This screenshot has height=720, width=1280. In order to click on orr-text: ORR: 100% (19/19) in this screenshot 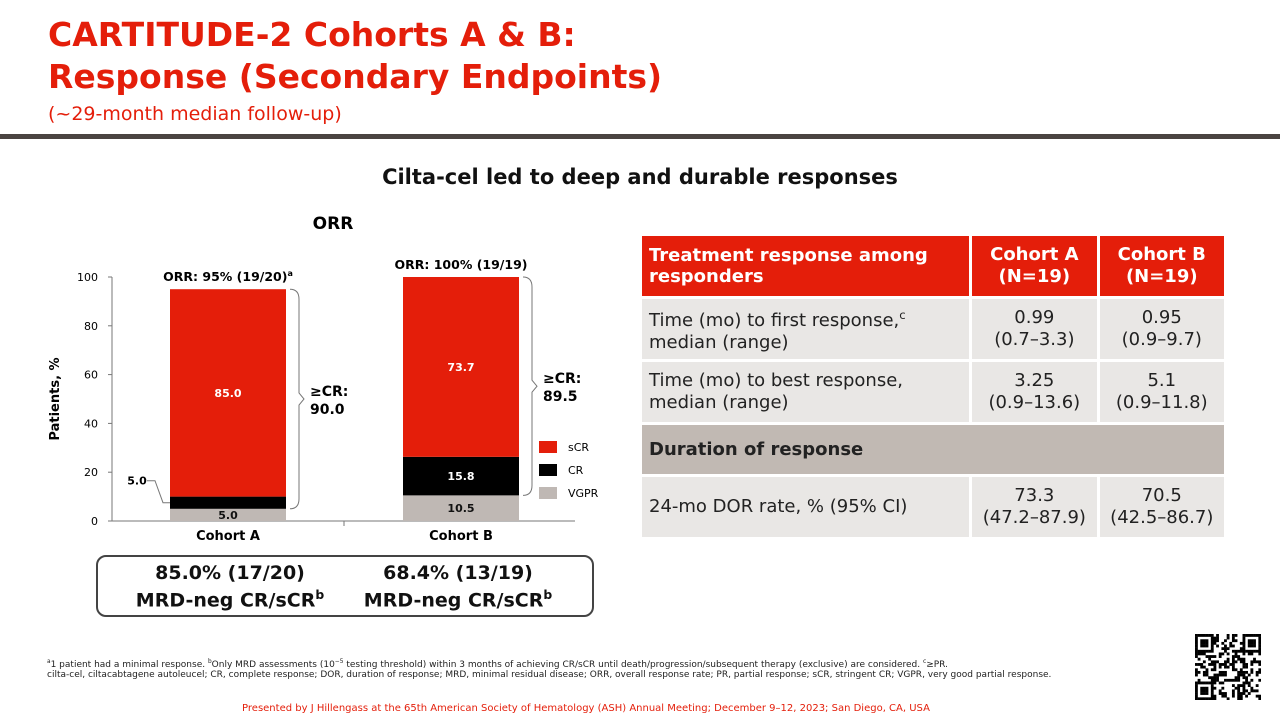, I will do `click(461, 264)`.